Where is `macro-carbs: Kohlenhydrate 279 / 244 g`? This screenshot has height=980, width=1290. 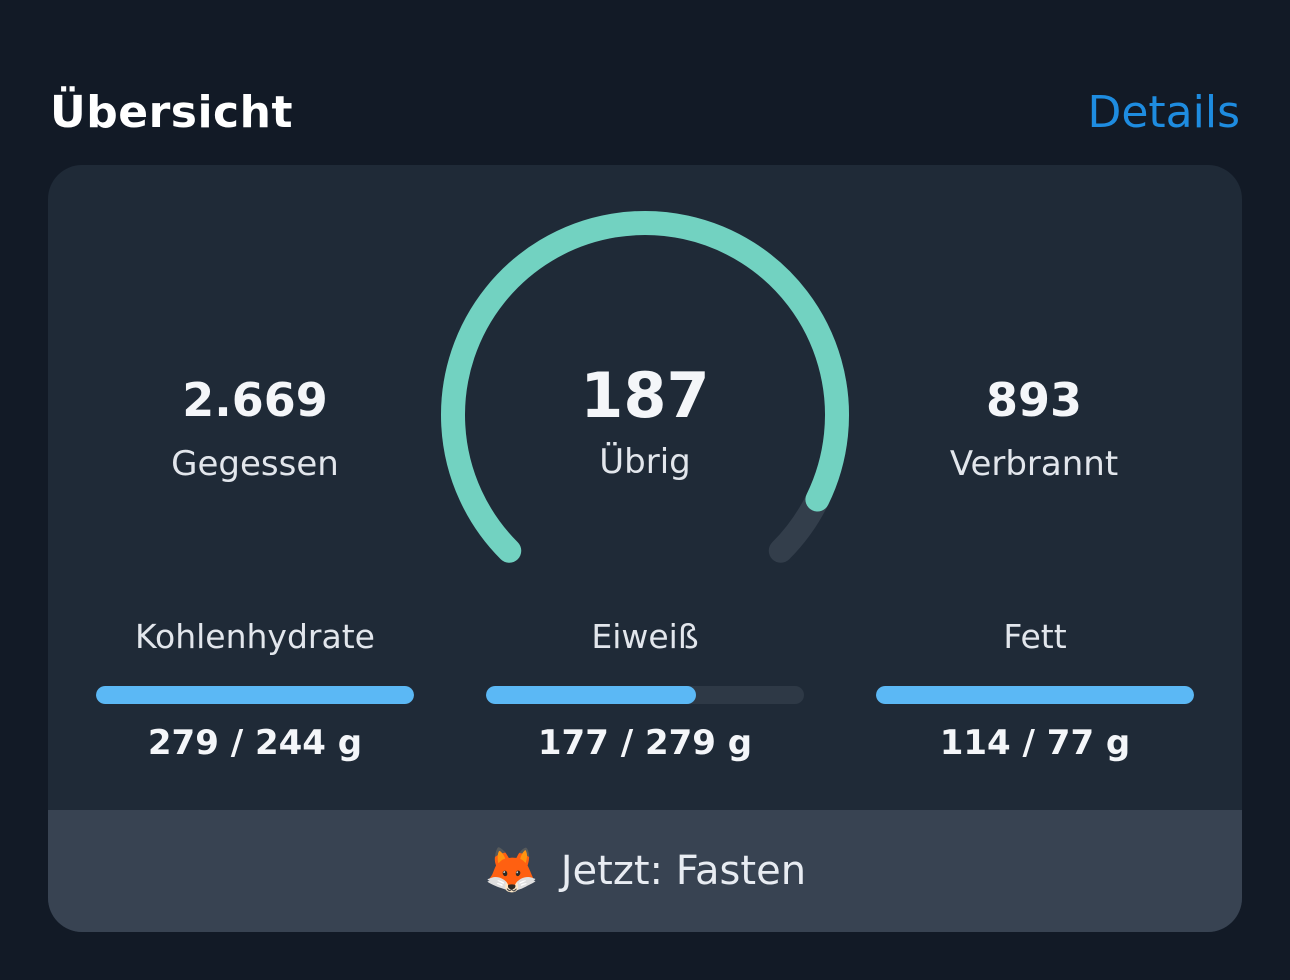
macro-carbs: Kohlenhydrate 279 / 244 g is located at coordinates (255, 690).